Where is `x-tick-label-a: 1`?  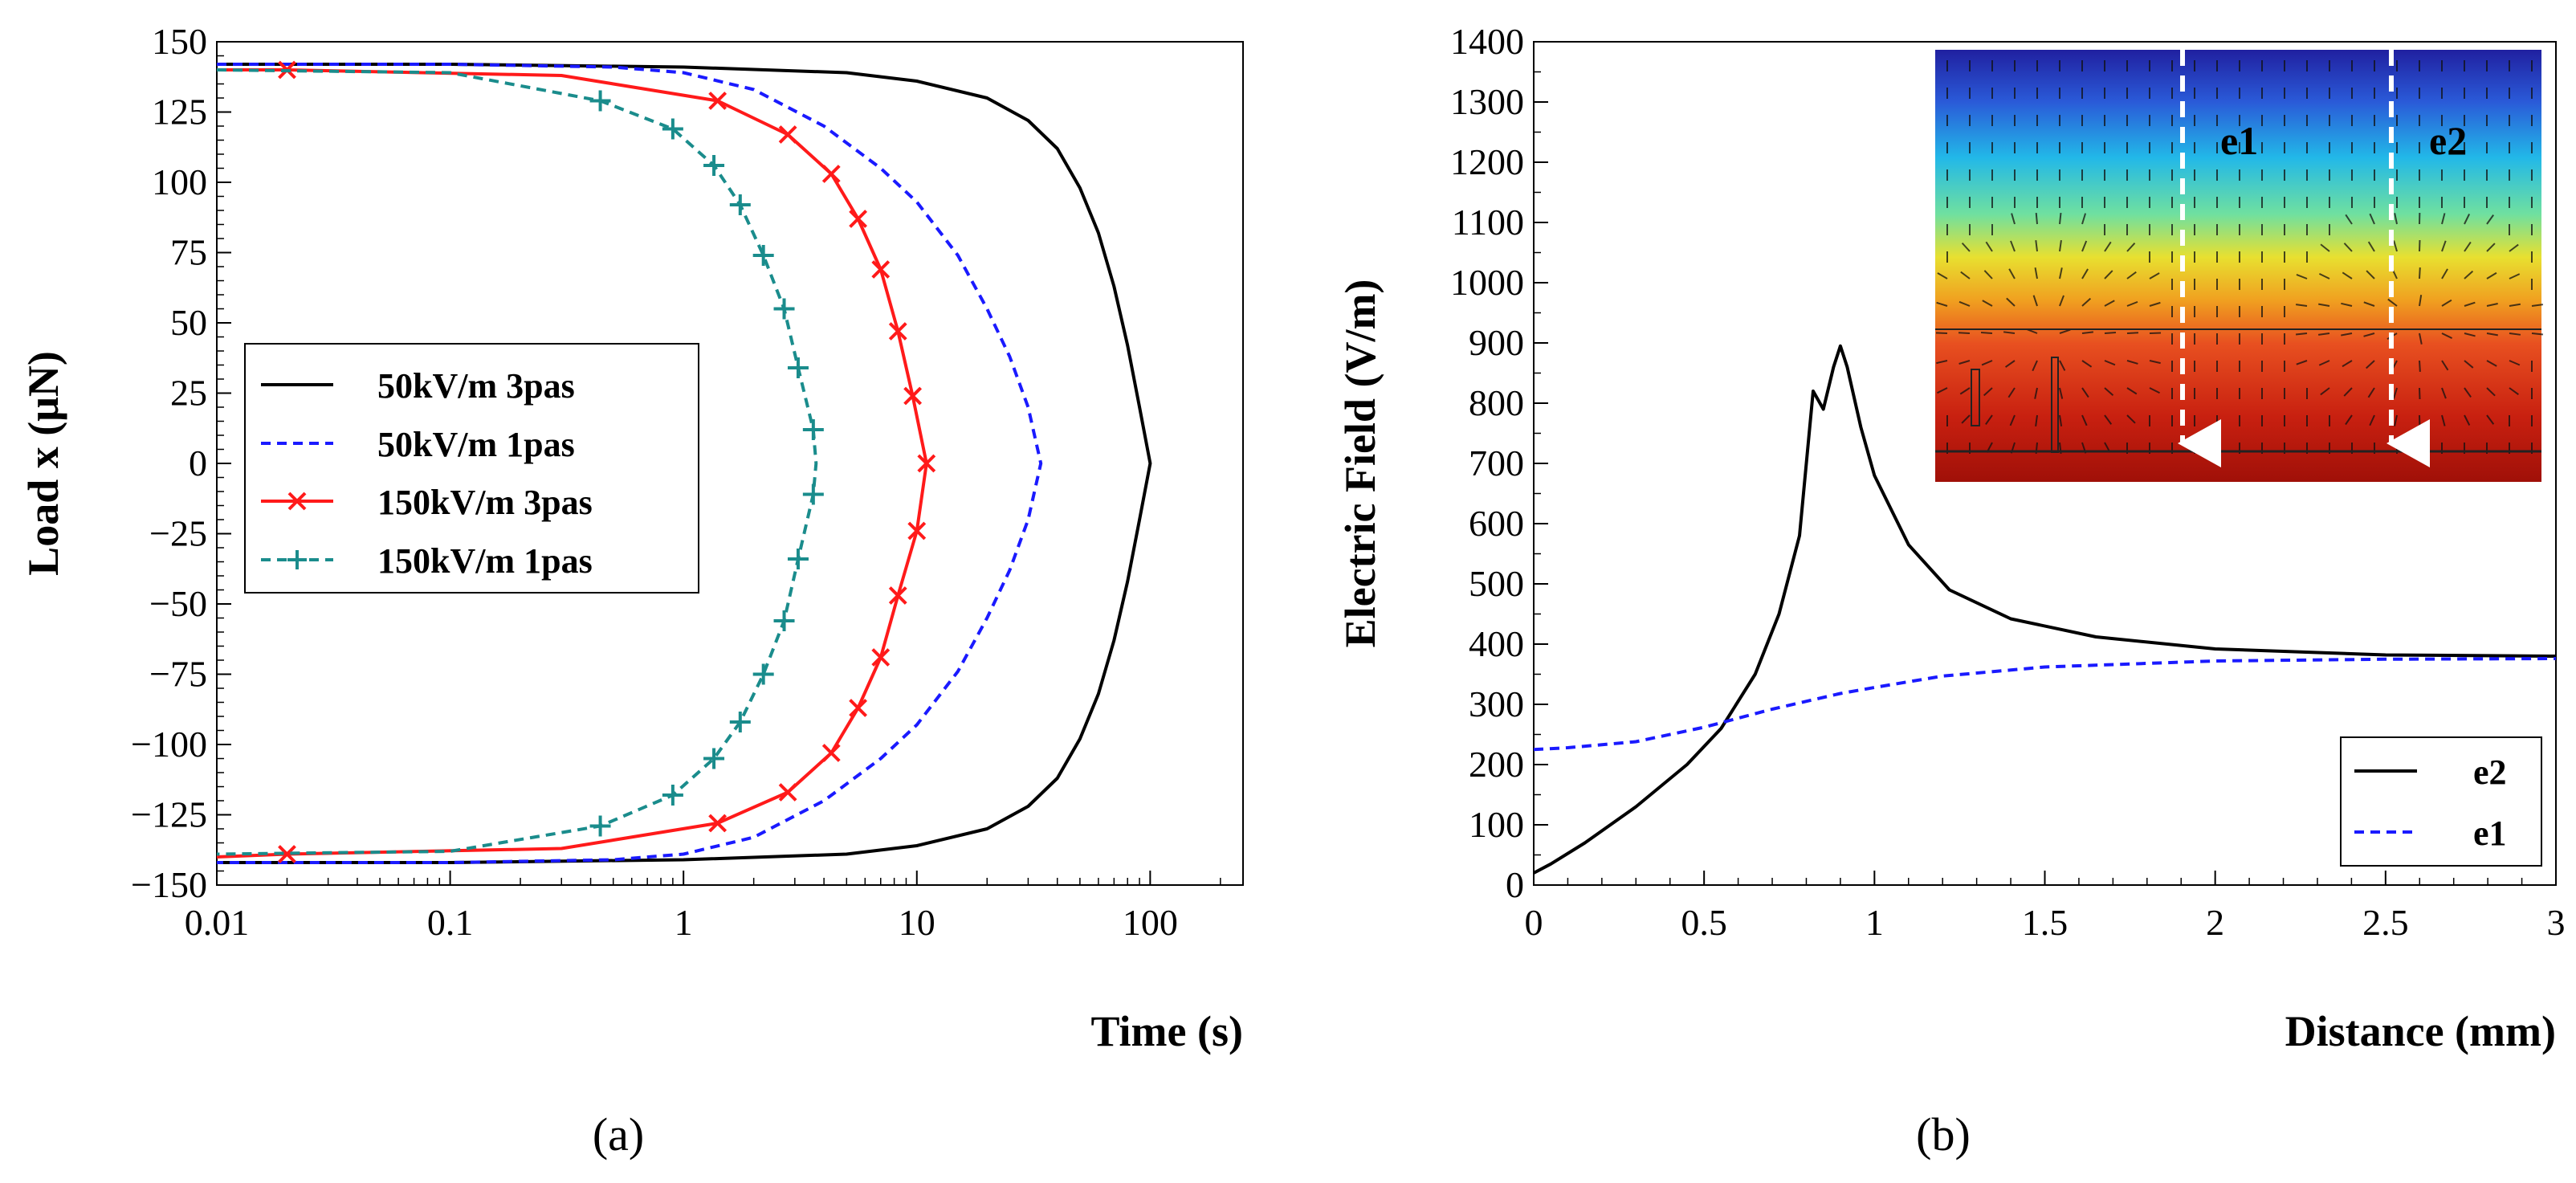
x-tick-label-a: 1 is located at coordinates (684, 923).